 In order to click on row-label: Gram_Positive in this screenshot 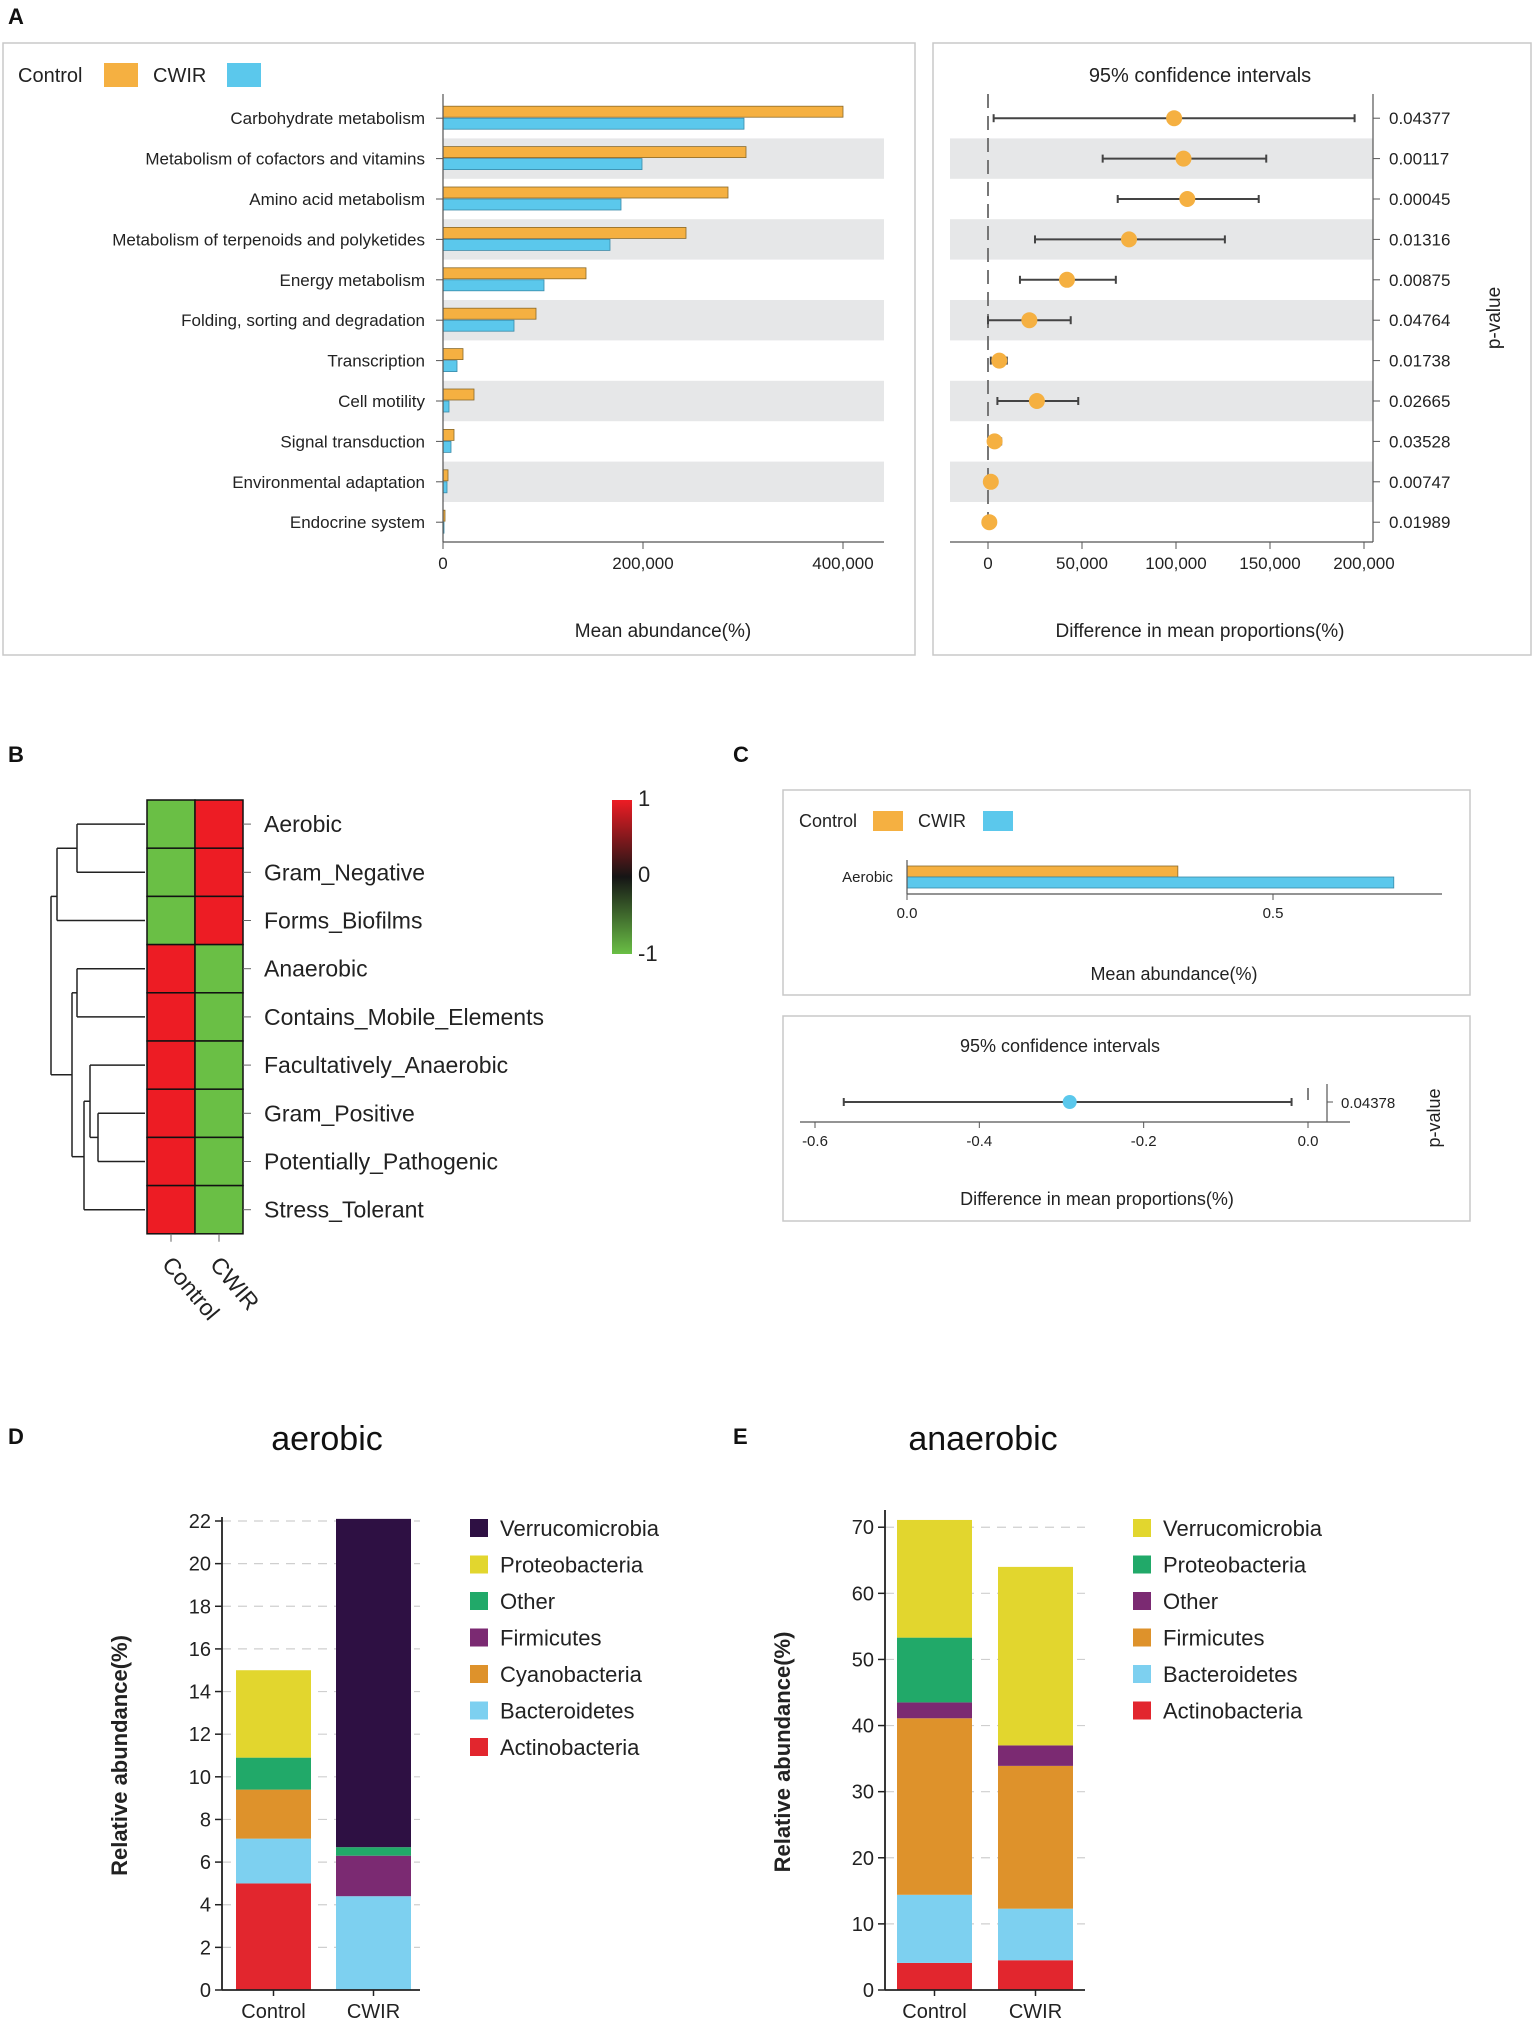, I will do `click(339, 1113)`.